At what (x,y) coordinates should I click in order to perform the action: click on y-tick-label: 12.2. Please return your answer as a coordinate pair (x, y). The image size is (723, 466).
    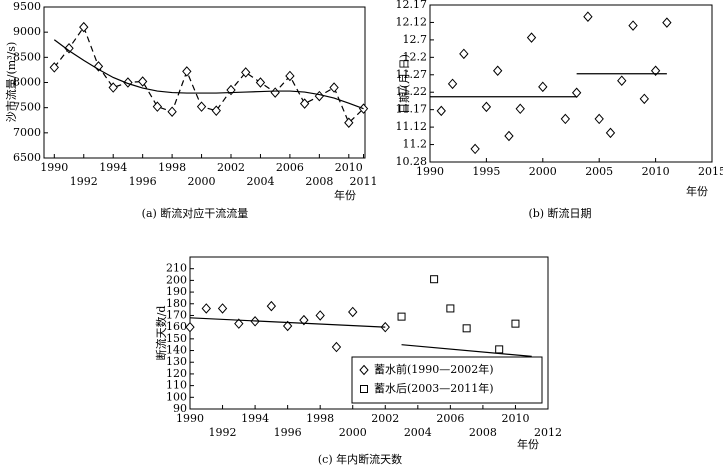
    Looking at the image, I should click on (415, 56).